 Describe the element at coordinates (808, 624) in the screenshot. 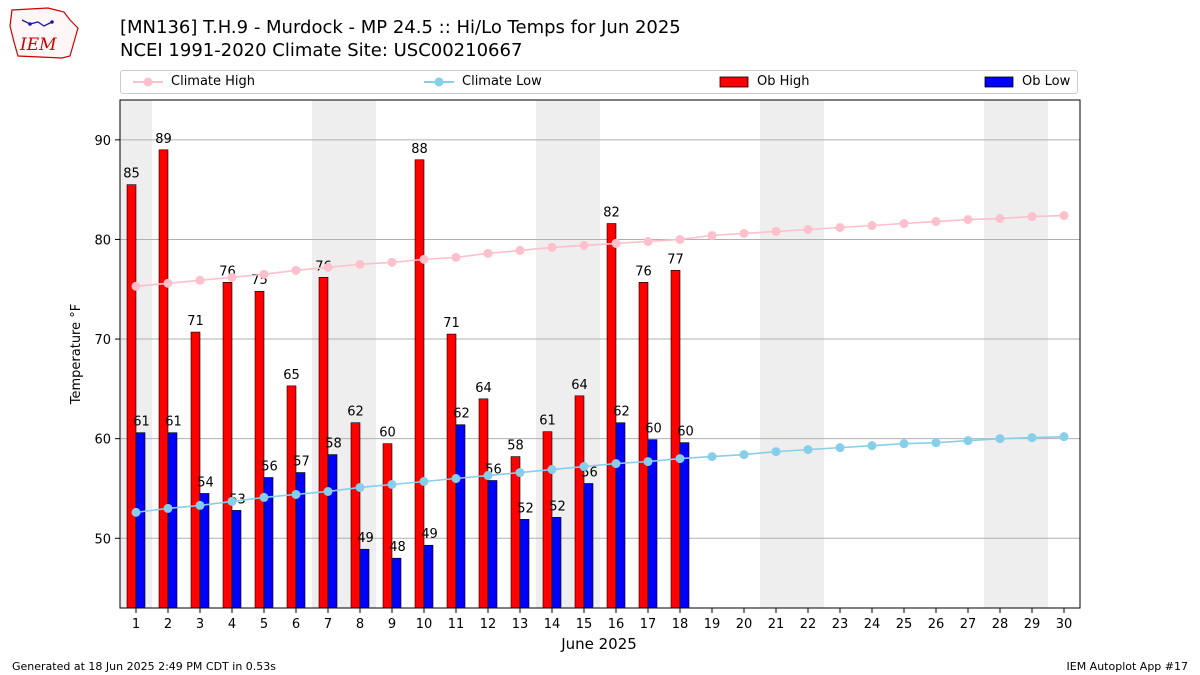

I see `x-tick-label: 22` at that location.